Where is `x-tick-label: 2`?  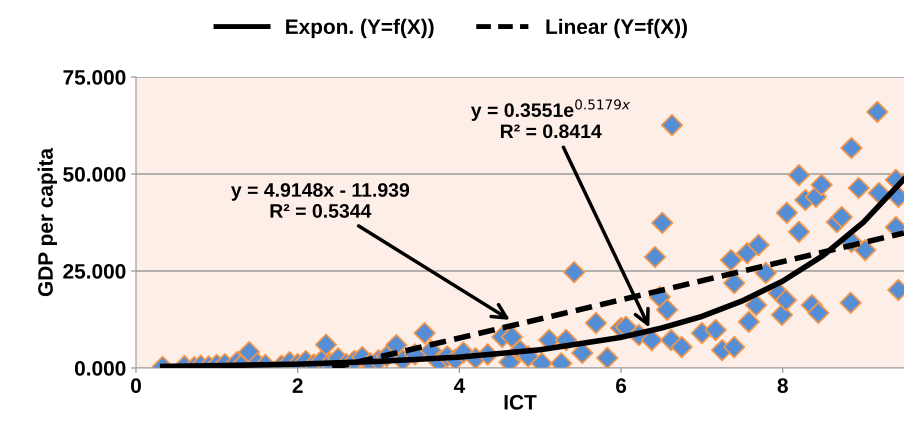 x-tick-label: 2 is located at coordinates (297, 385).